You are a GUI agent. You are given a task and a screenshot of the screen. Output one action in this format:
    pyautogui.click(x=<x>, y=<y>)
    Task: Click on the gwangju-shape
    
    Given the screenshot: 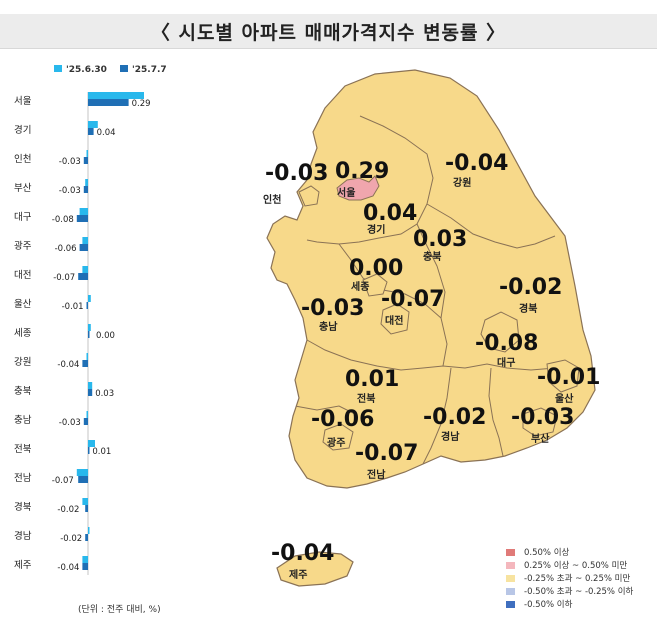 What is the action you would take?
    pyautogui.click(x=338, y=437)
    